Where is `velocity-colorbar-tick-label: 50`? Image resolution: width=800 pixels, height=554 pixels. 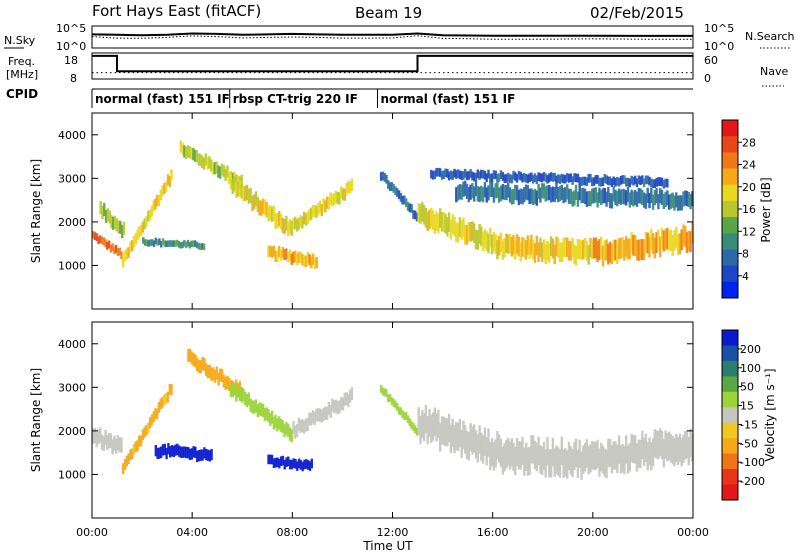
velocity-colorbar-tick-label: 50 is located at coordinates (747, 387).